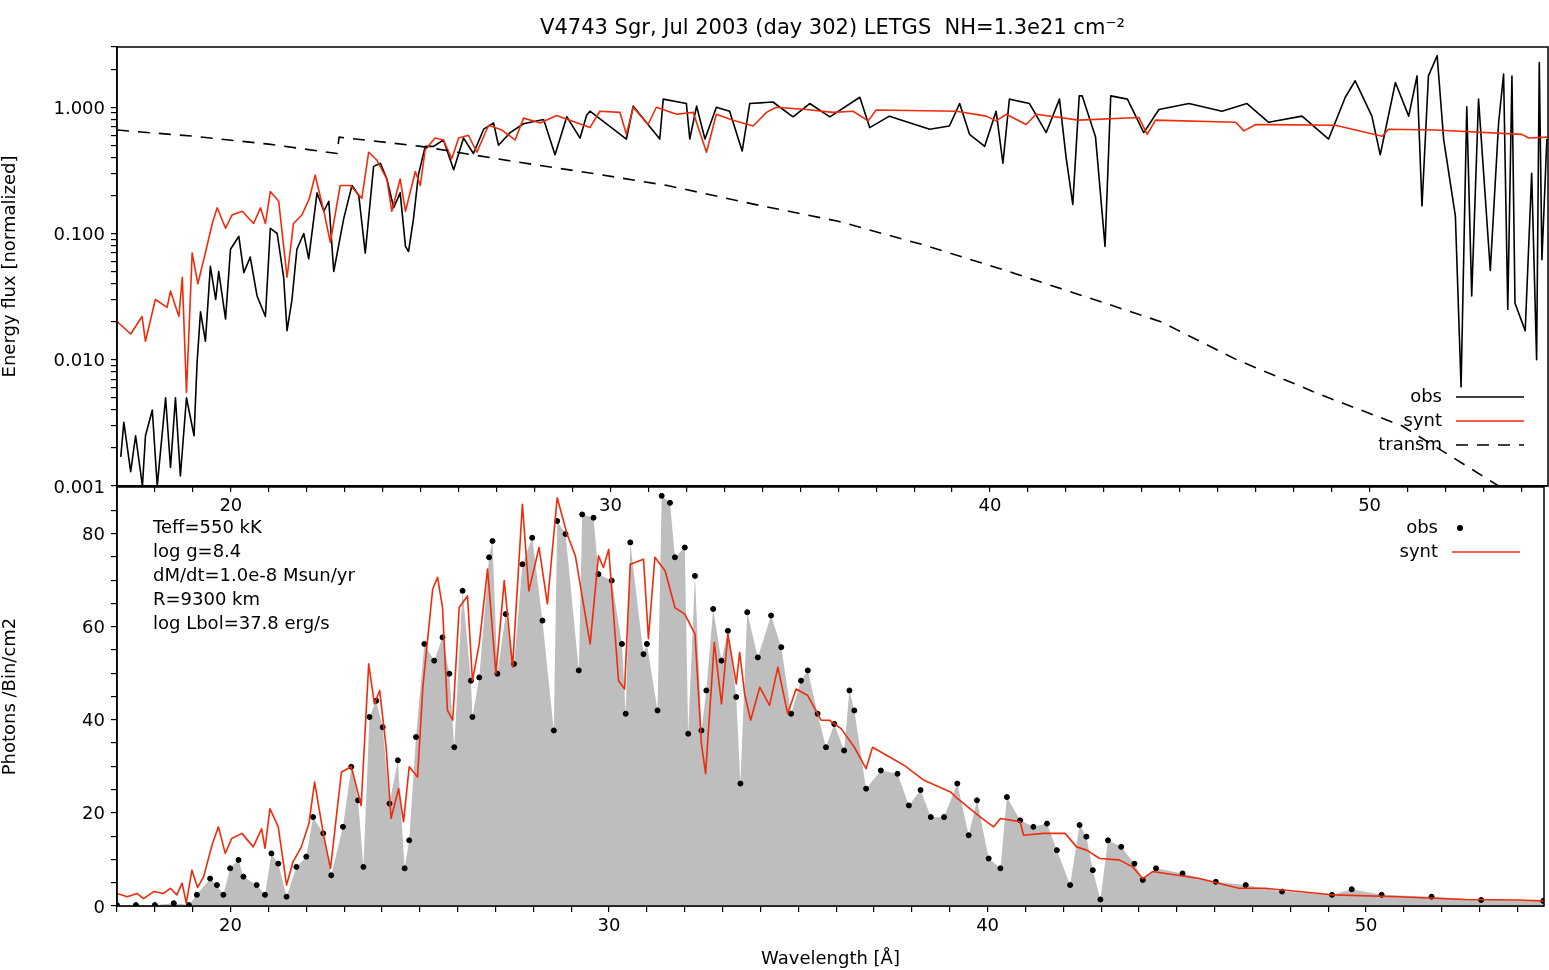 This screenshot has width=1549, height=970. What do you see at coordinates (79, 486) in the screenshot?
I see `y-tick-label: 0.001` at bounding box center [79, 486].